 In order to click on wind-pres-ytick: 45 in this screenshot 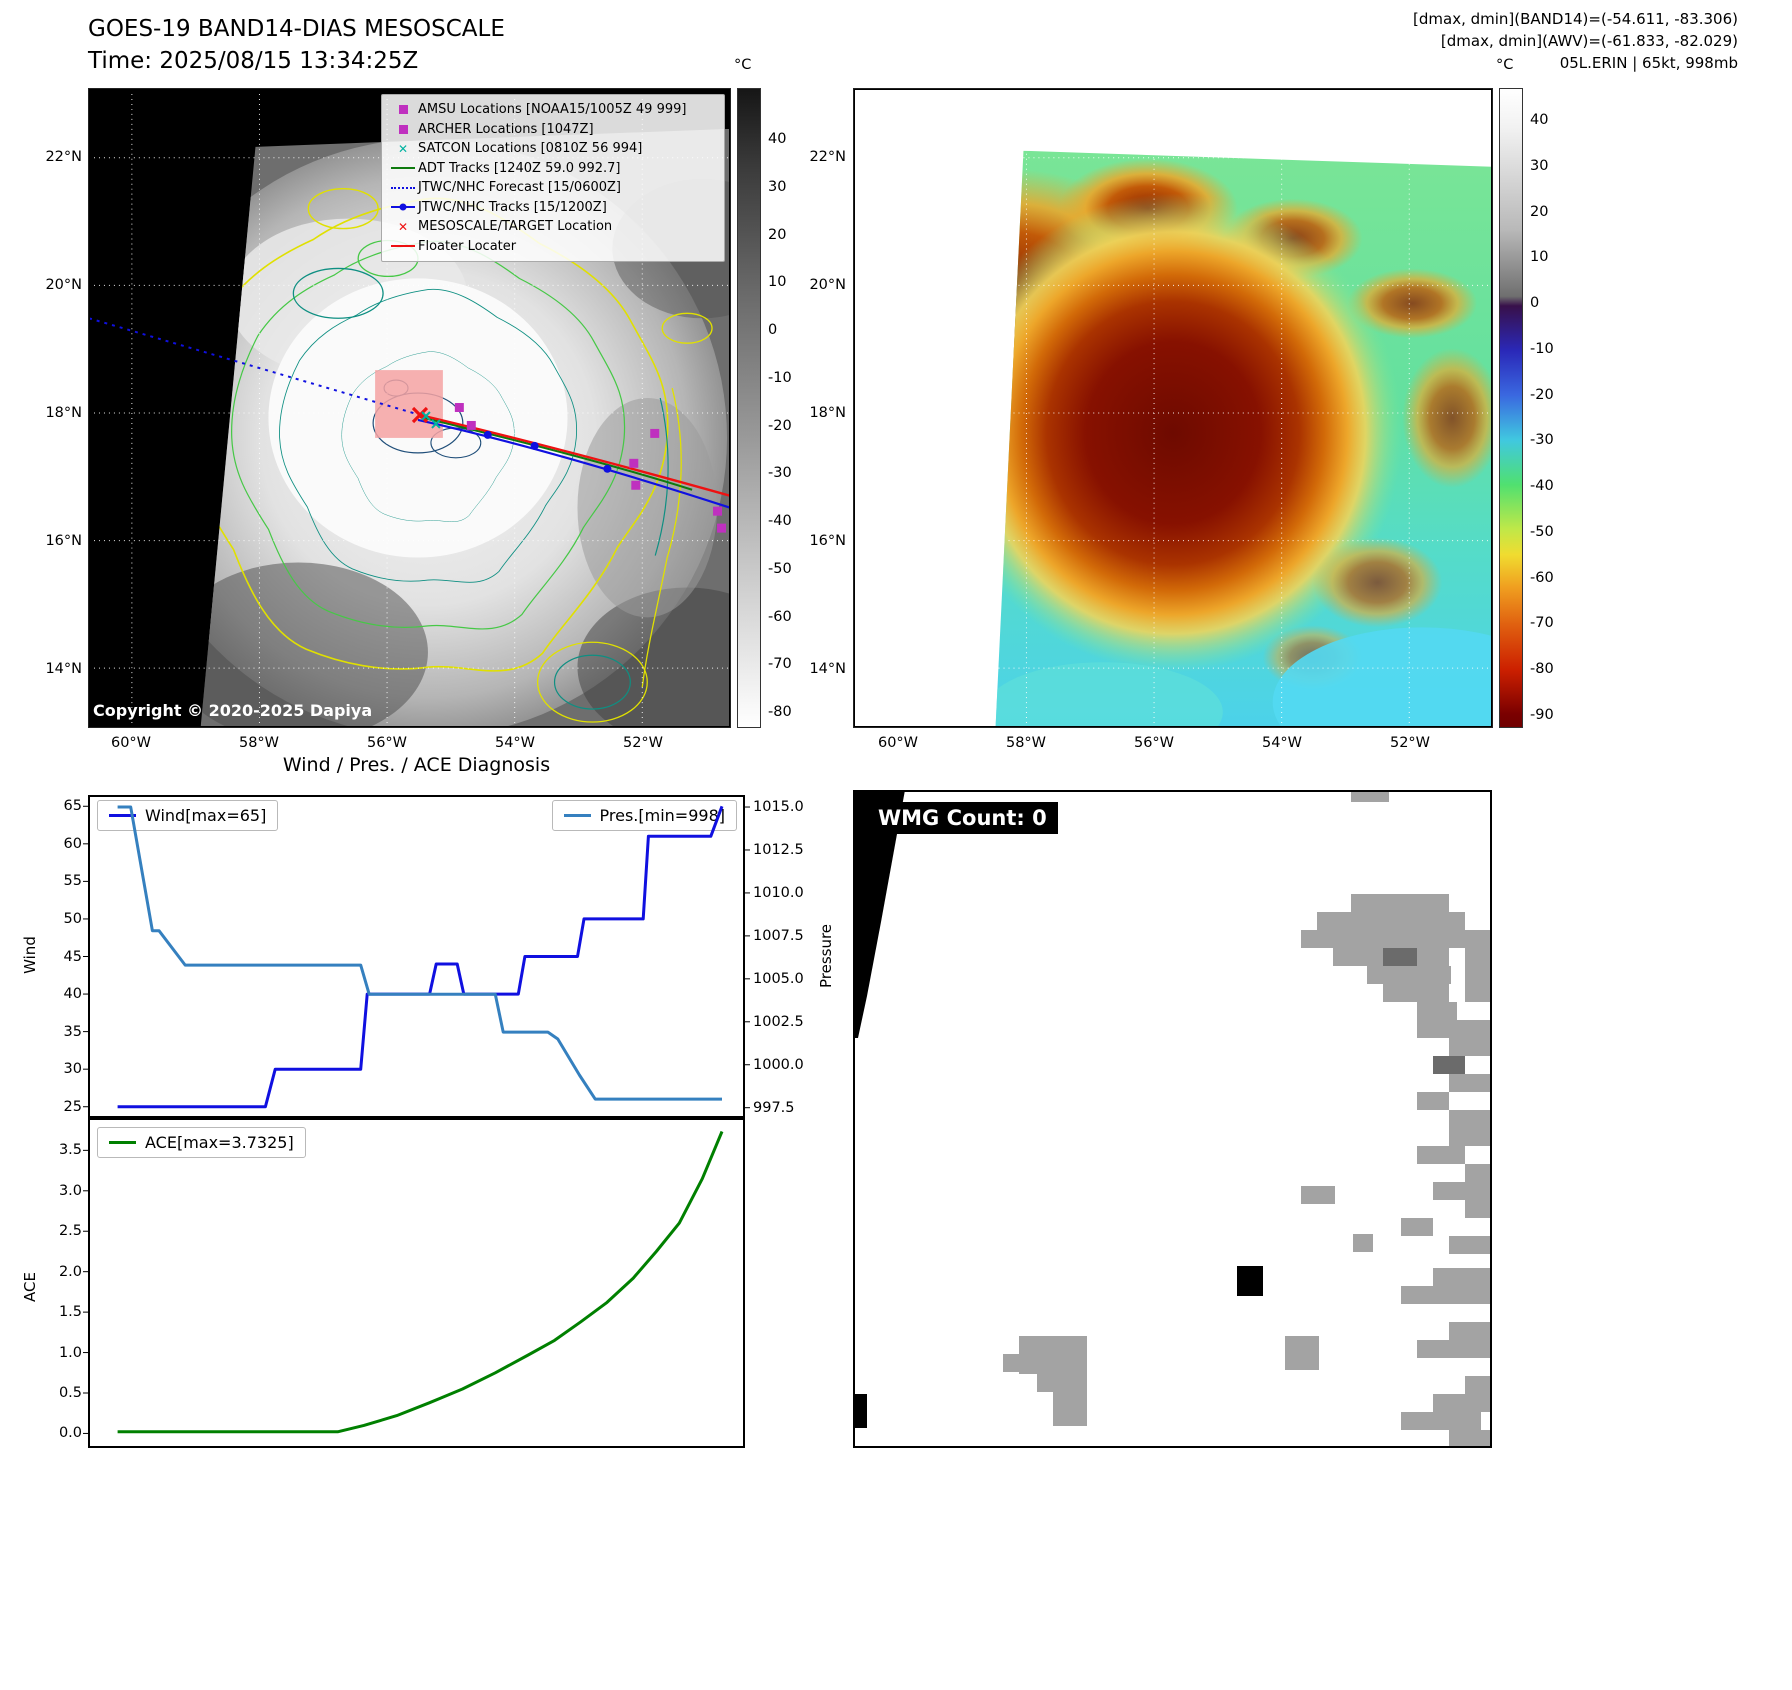, I will do `click(72, 956)`.